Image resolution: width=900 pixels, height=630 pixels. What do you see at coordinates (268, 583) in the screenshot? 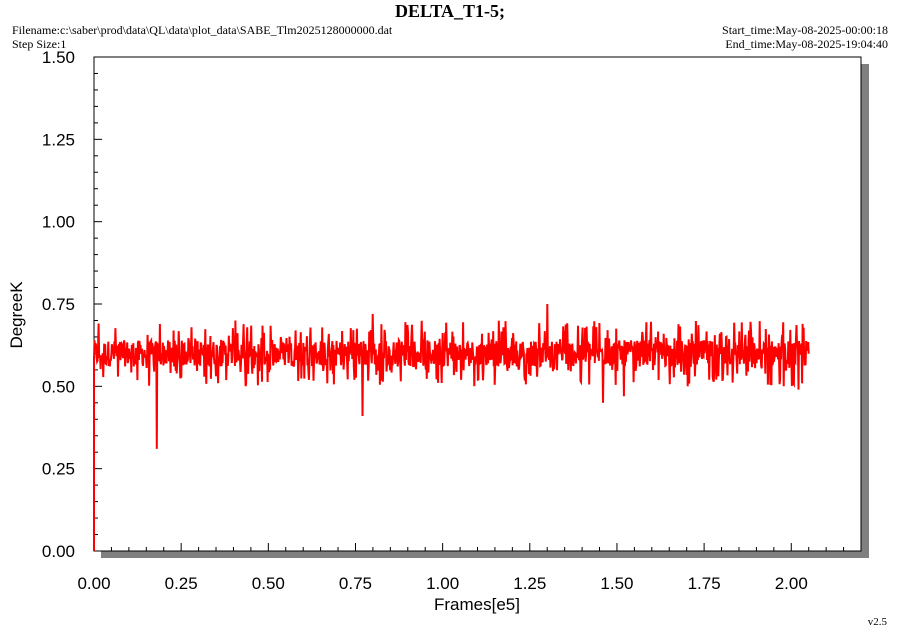
I see `x-tick-label: 0.50` at bounding box center [268, 583].